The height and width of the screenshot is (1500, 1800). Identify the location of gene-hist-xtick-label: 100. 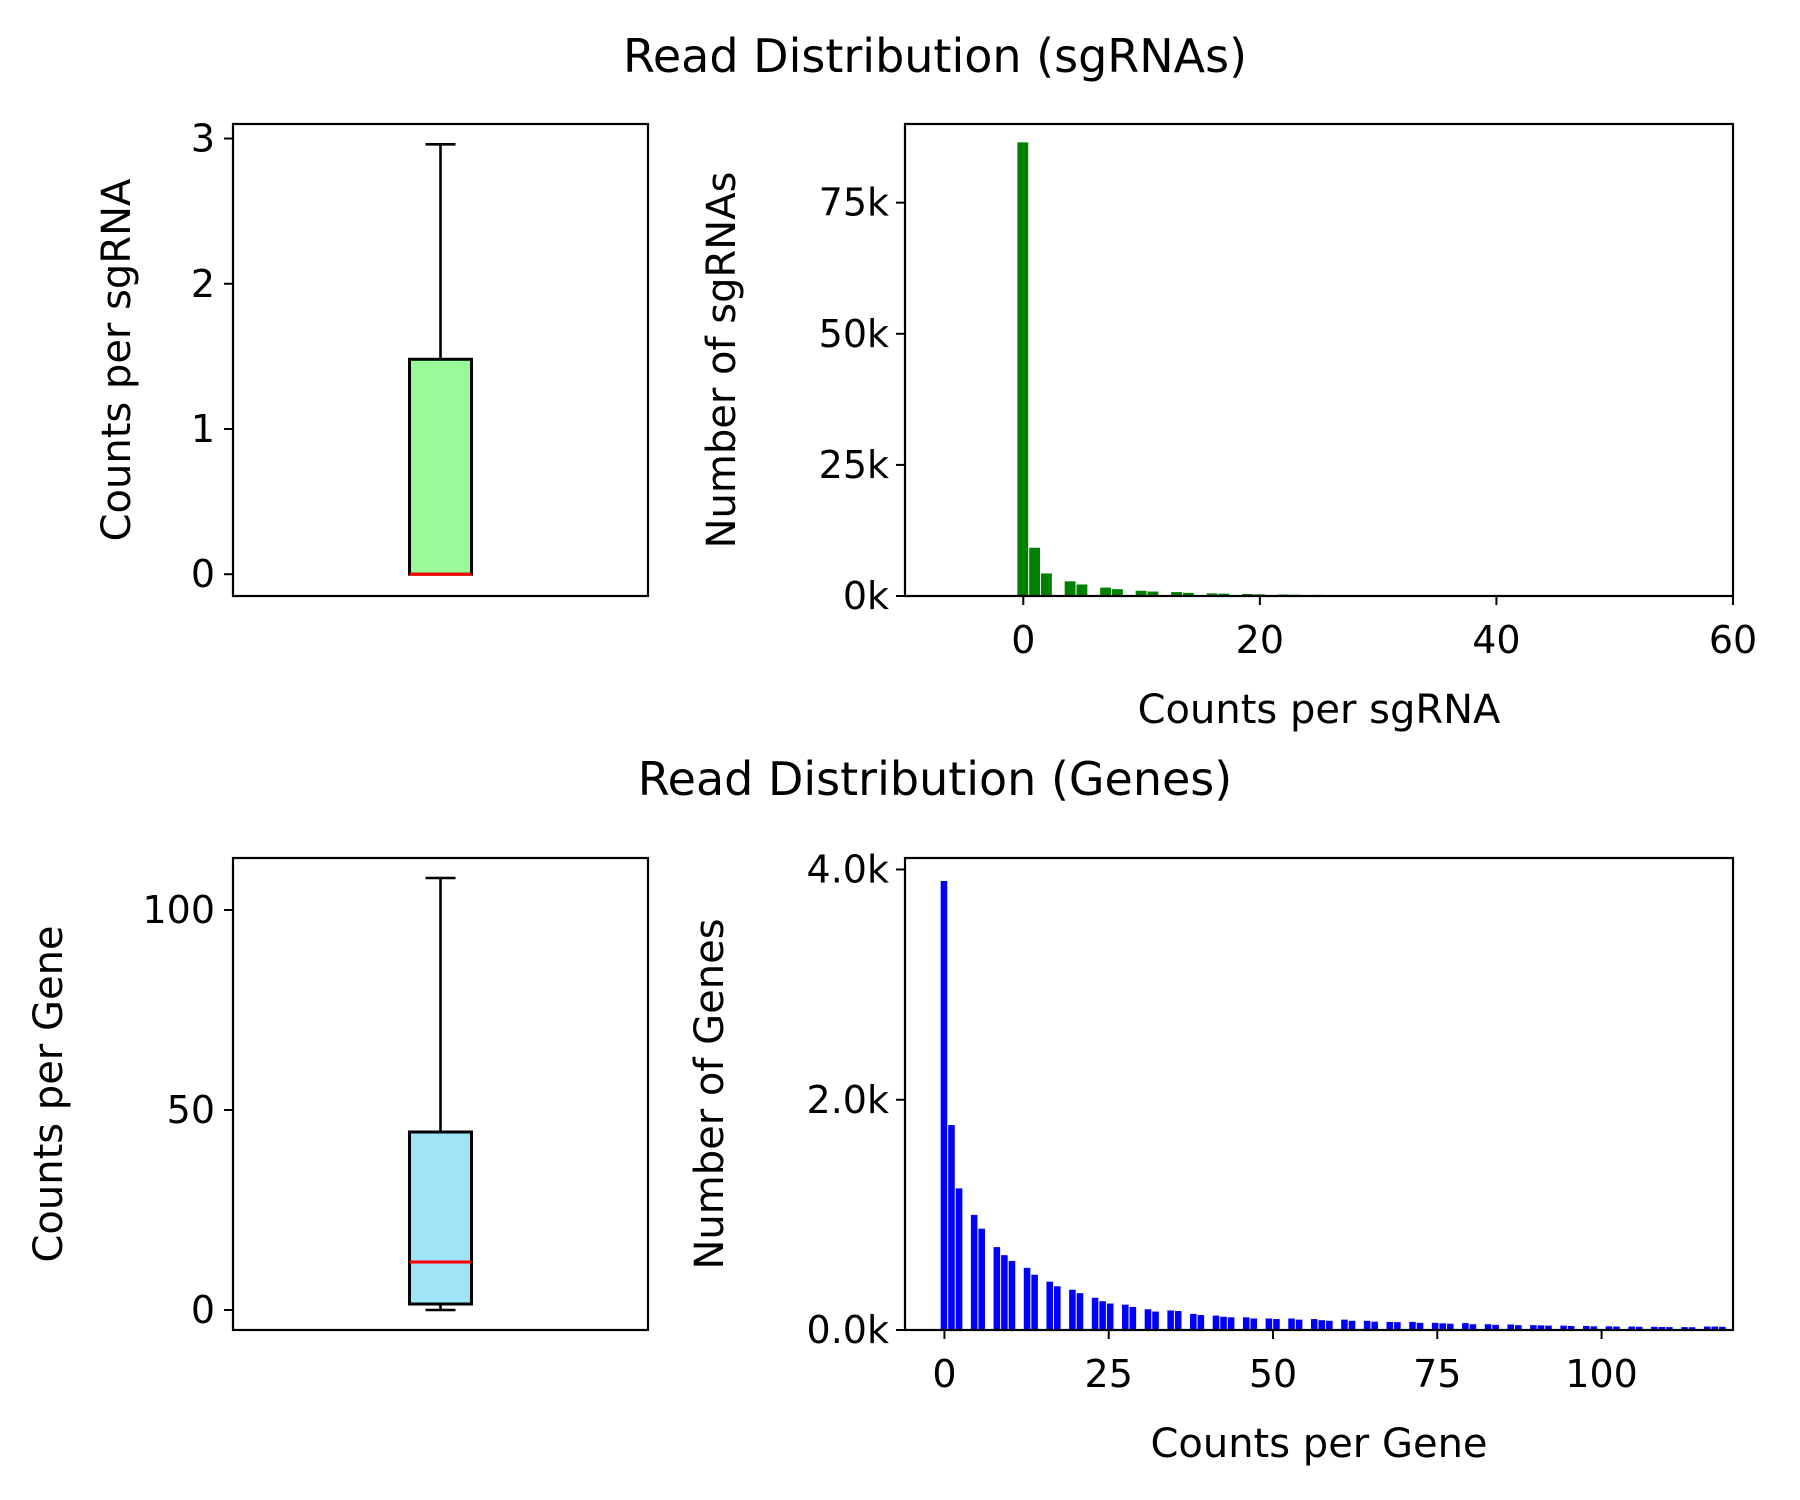
(1601, 1374).